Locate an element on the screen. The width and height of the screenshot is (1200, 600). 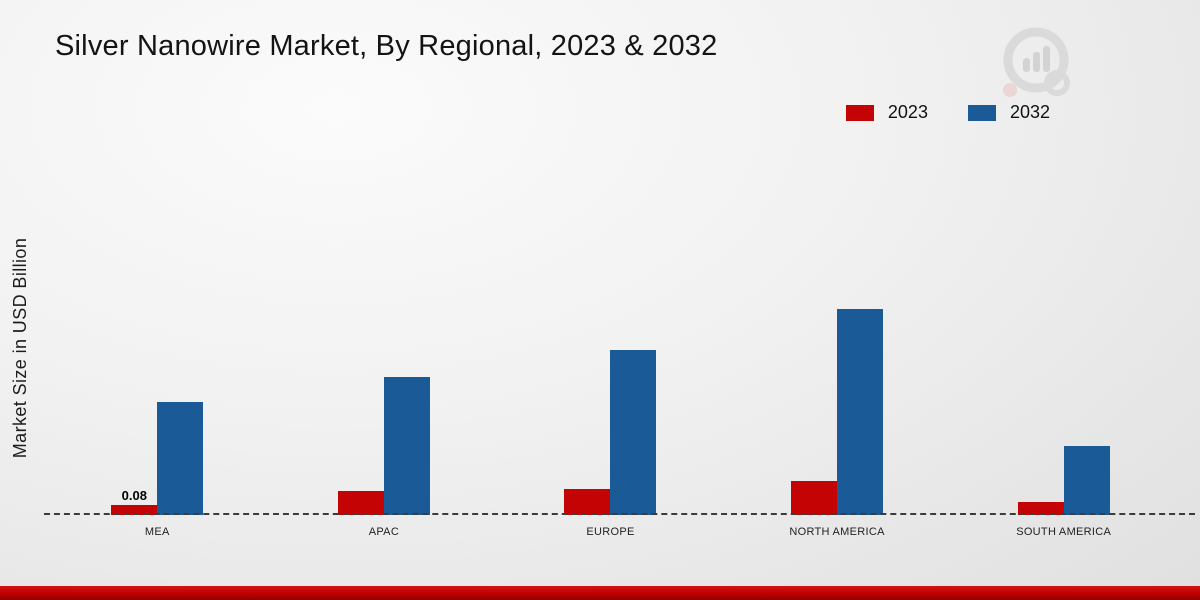
legend-swatch-2023 is located at coordinates (859, 112).